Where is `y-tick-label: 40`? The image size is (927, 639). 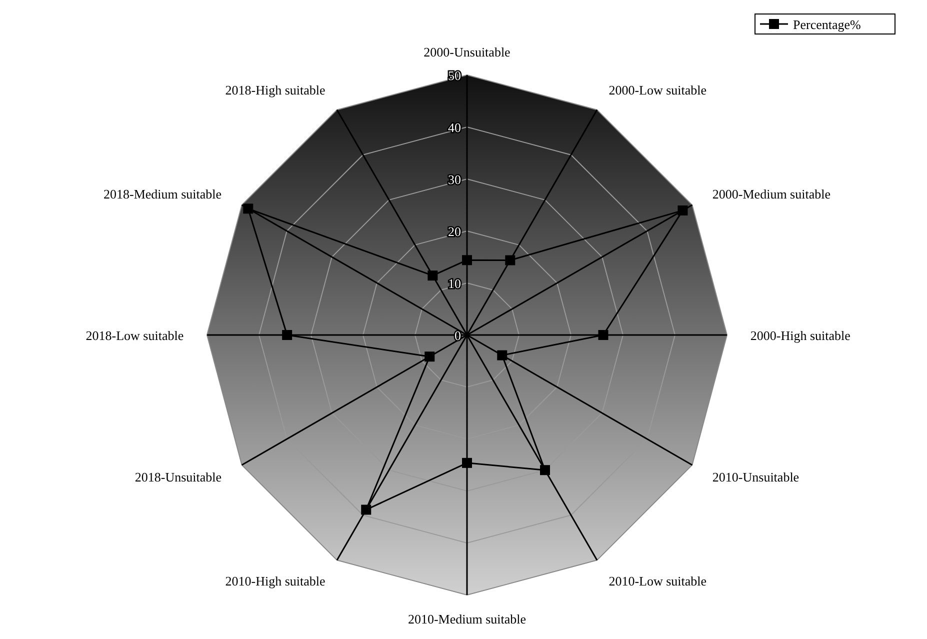 y-tick-label: 40 is located at coordinates (454, 127).